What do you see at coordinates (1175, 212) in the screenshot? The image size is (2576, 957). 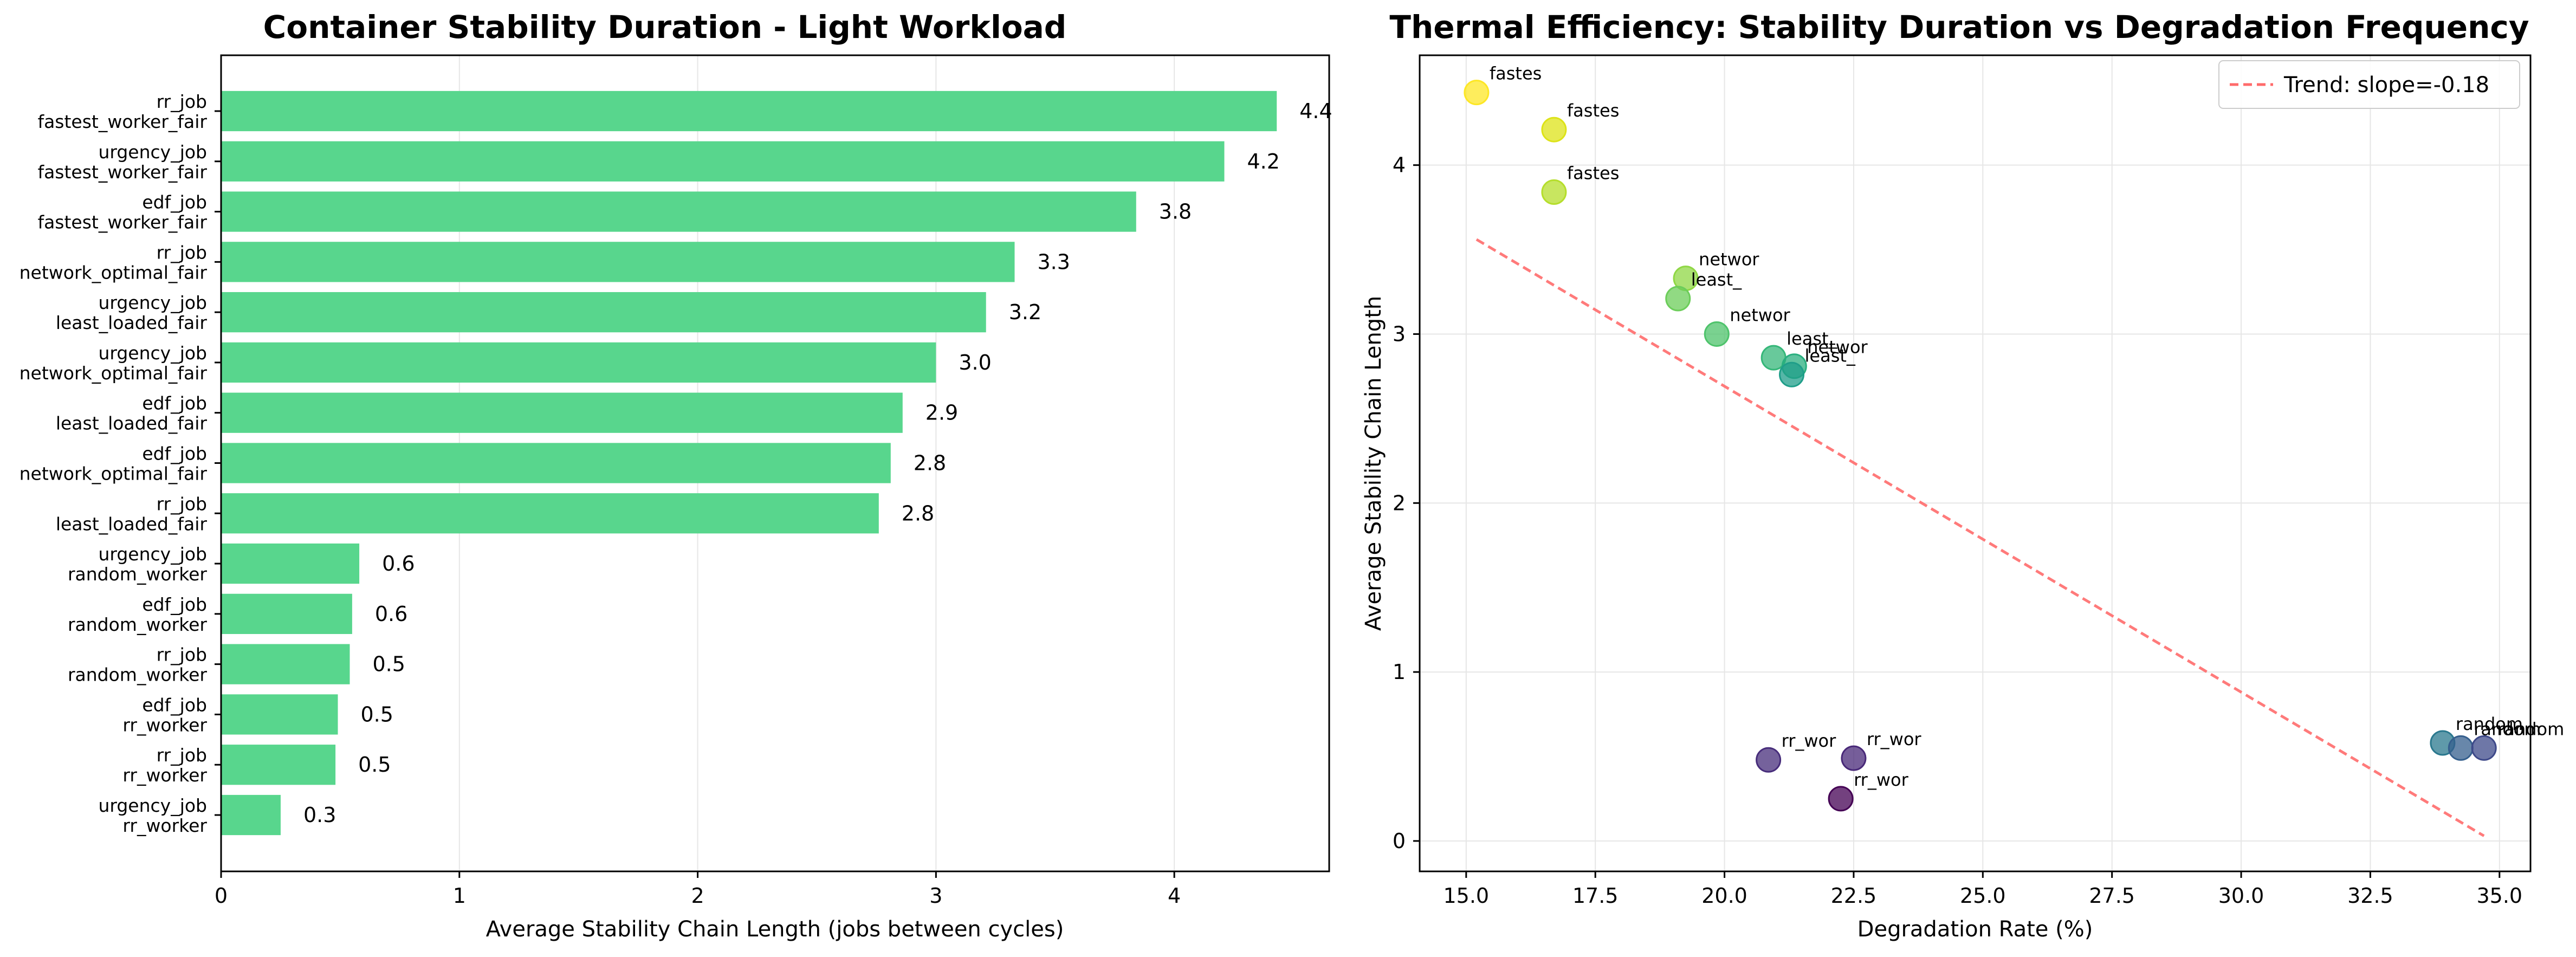 I see `bar-data-label: 3.8` at bounding box center [1175, 212].